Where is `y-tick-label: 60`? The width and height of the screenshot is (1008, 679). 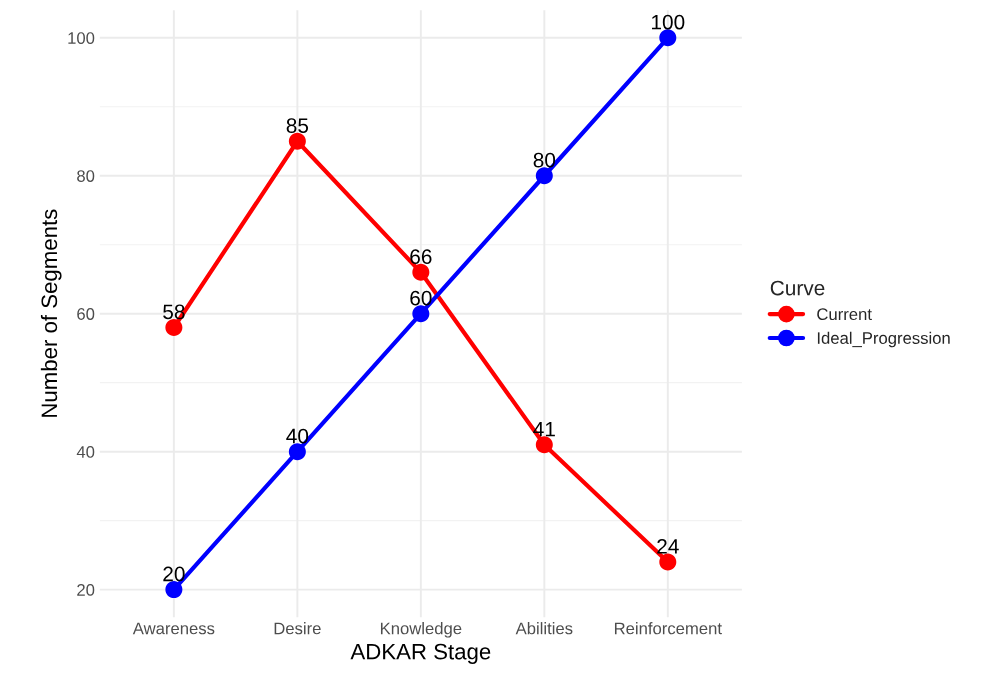 y-tick-label: 60 is located at coordinates (86, 314).